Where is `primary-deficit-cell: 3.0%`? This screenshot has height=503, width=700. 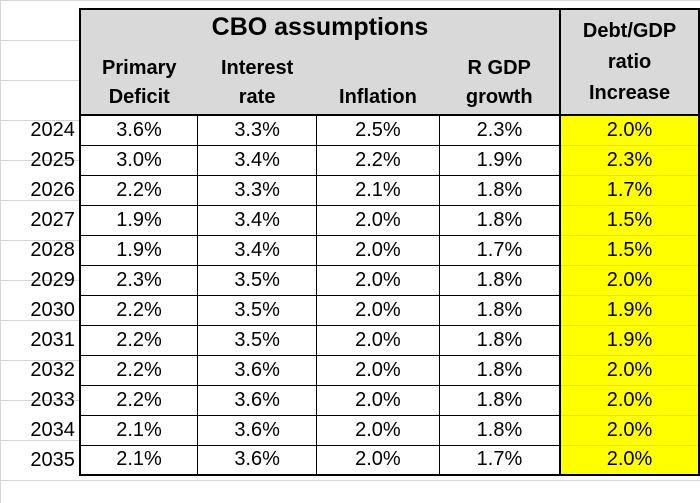 primary-deficit-cell: 3.0% is located at coordinates (138, 160).